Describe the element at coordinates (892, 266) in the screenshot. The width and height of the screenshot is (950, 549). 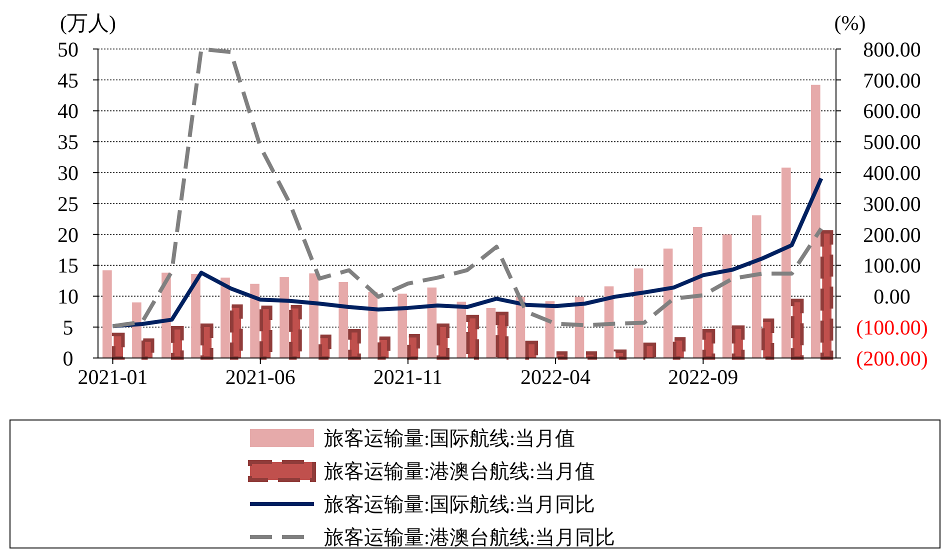
I see `y2-tick-label: 100.00` at that location.